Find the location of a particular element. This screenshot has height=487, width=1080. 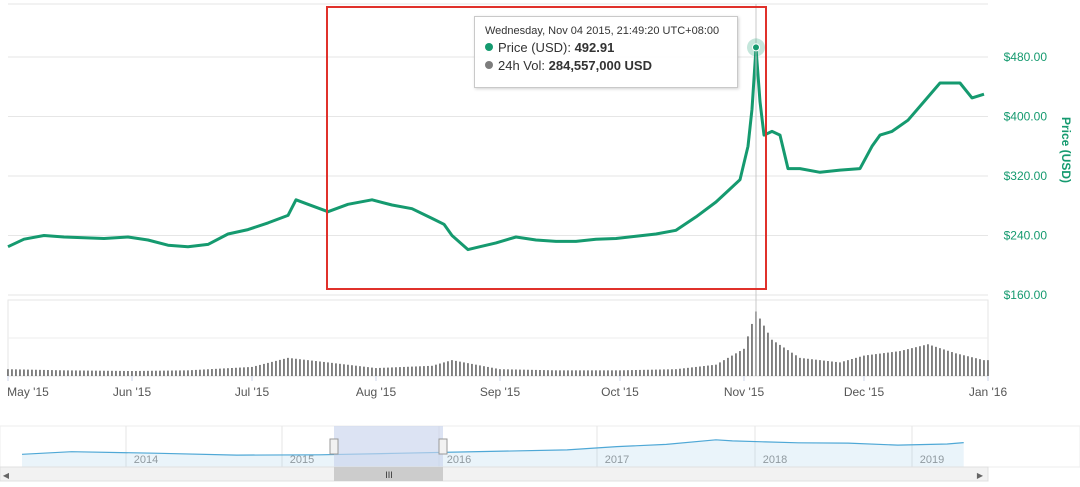

y-tick-label: $160.00 is located at coordinates (1026, 295).